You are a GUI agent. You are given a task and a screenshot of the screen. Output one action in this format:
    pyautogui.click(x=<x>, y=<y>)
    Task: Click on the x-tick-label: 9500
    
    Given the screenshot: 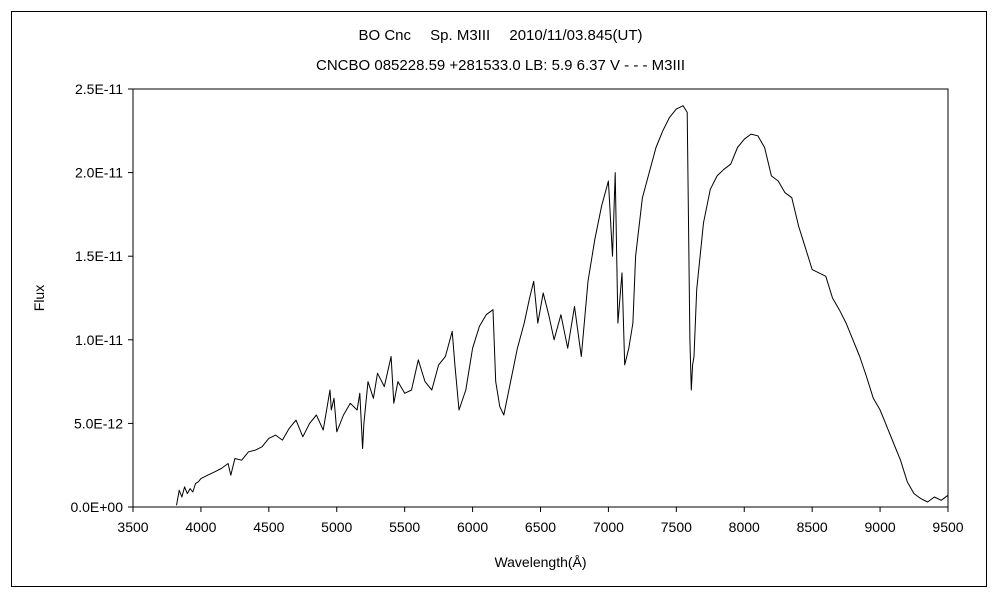 What is the action you would take?
    pyautogui.click(x=947, y=527)
    